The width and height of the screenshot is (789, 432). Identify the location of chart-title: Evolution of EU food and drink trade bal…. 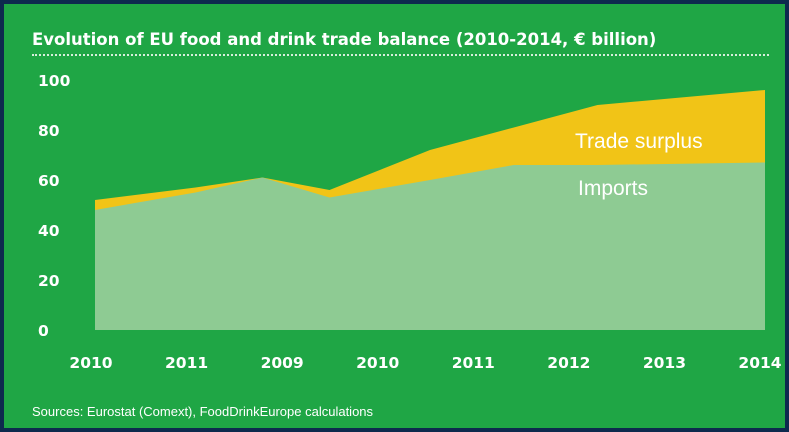
(344, 39).